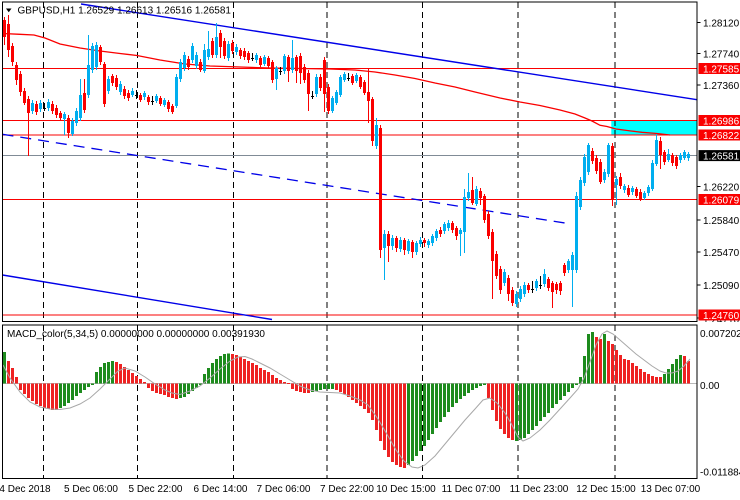 This screenshot has height=500, width=740. I want to click on svg-text: 1.24760, so click(721, 316).